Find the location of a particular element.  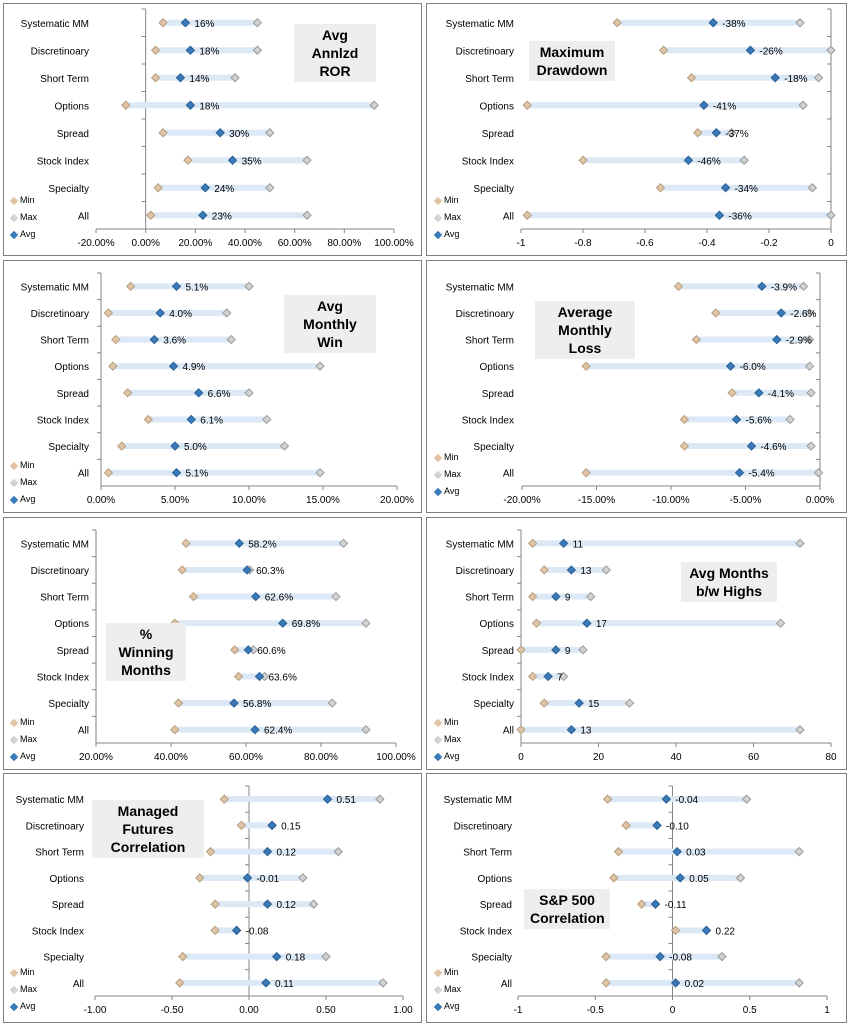

chart-legend-win: Min Max Avg is located at coordinates (23, 482).